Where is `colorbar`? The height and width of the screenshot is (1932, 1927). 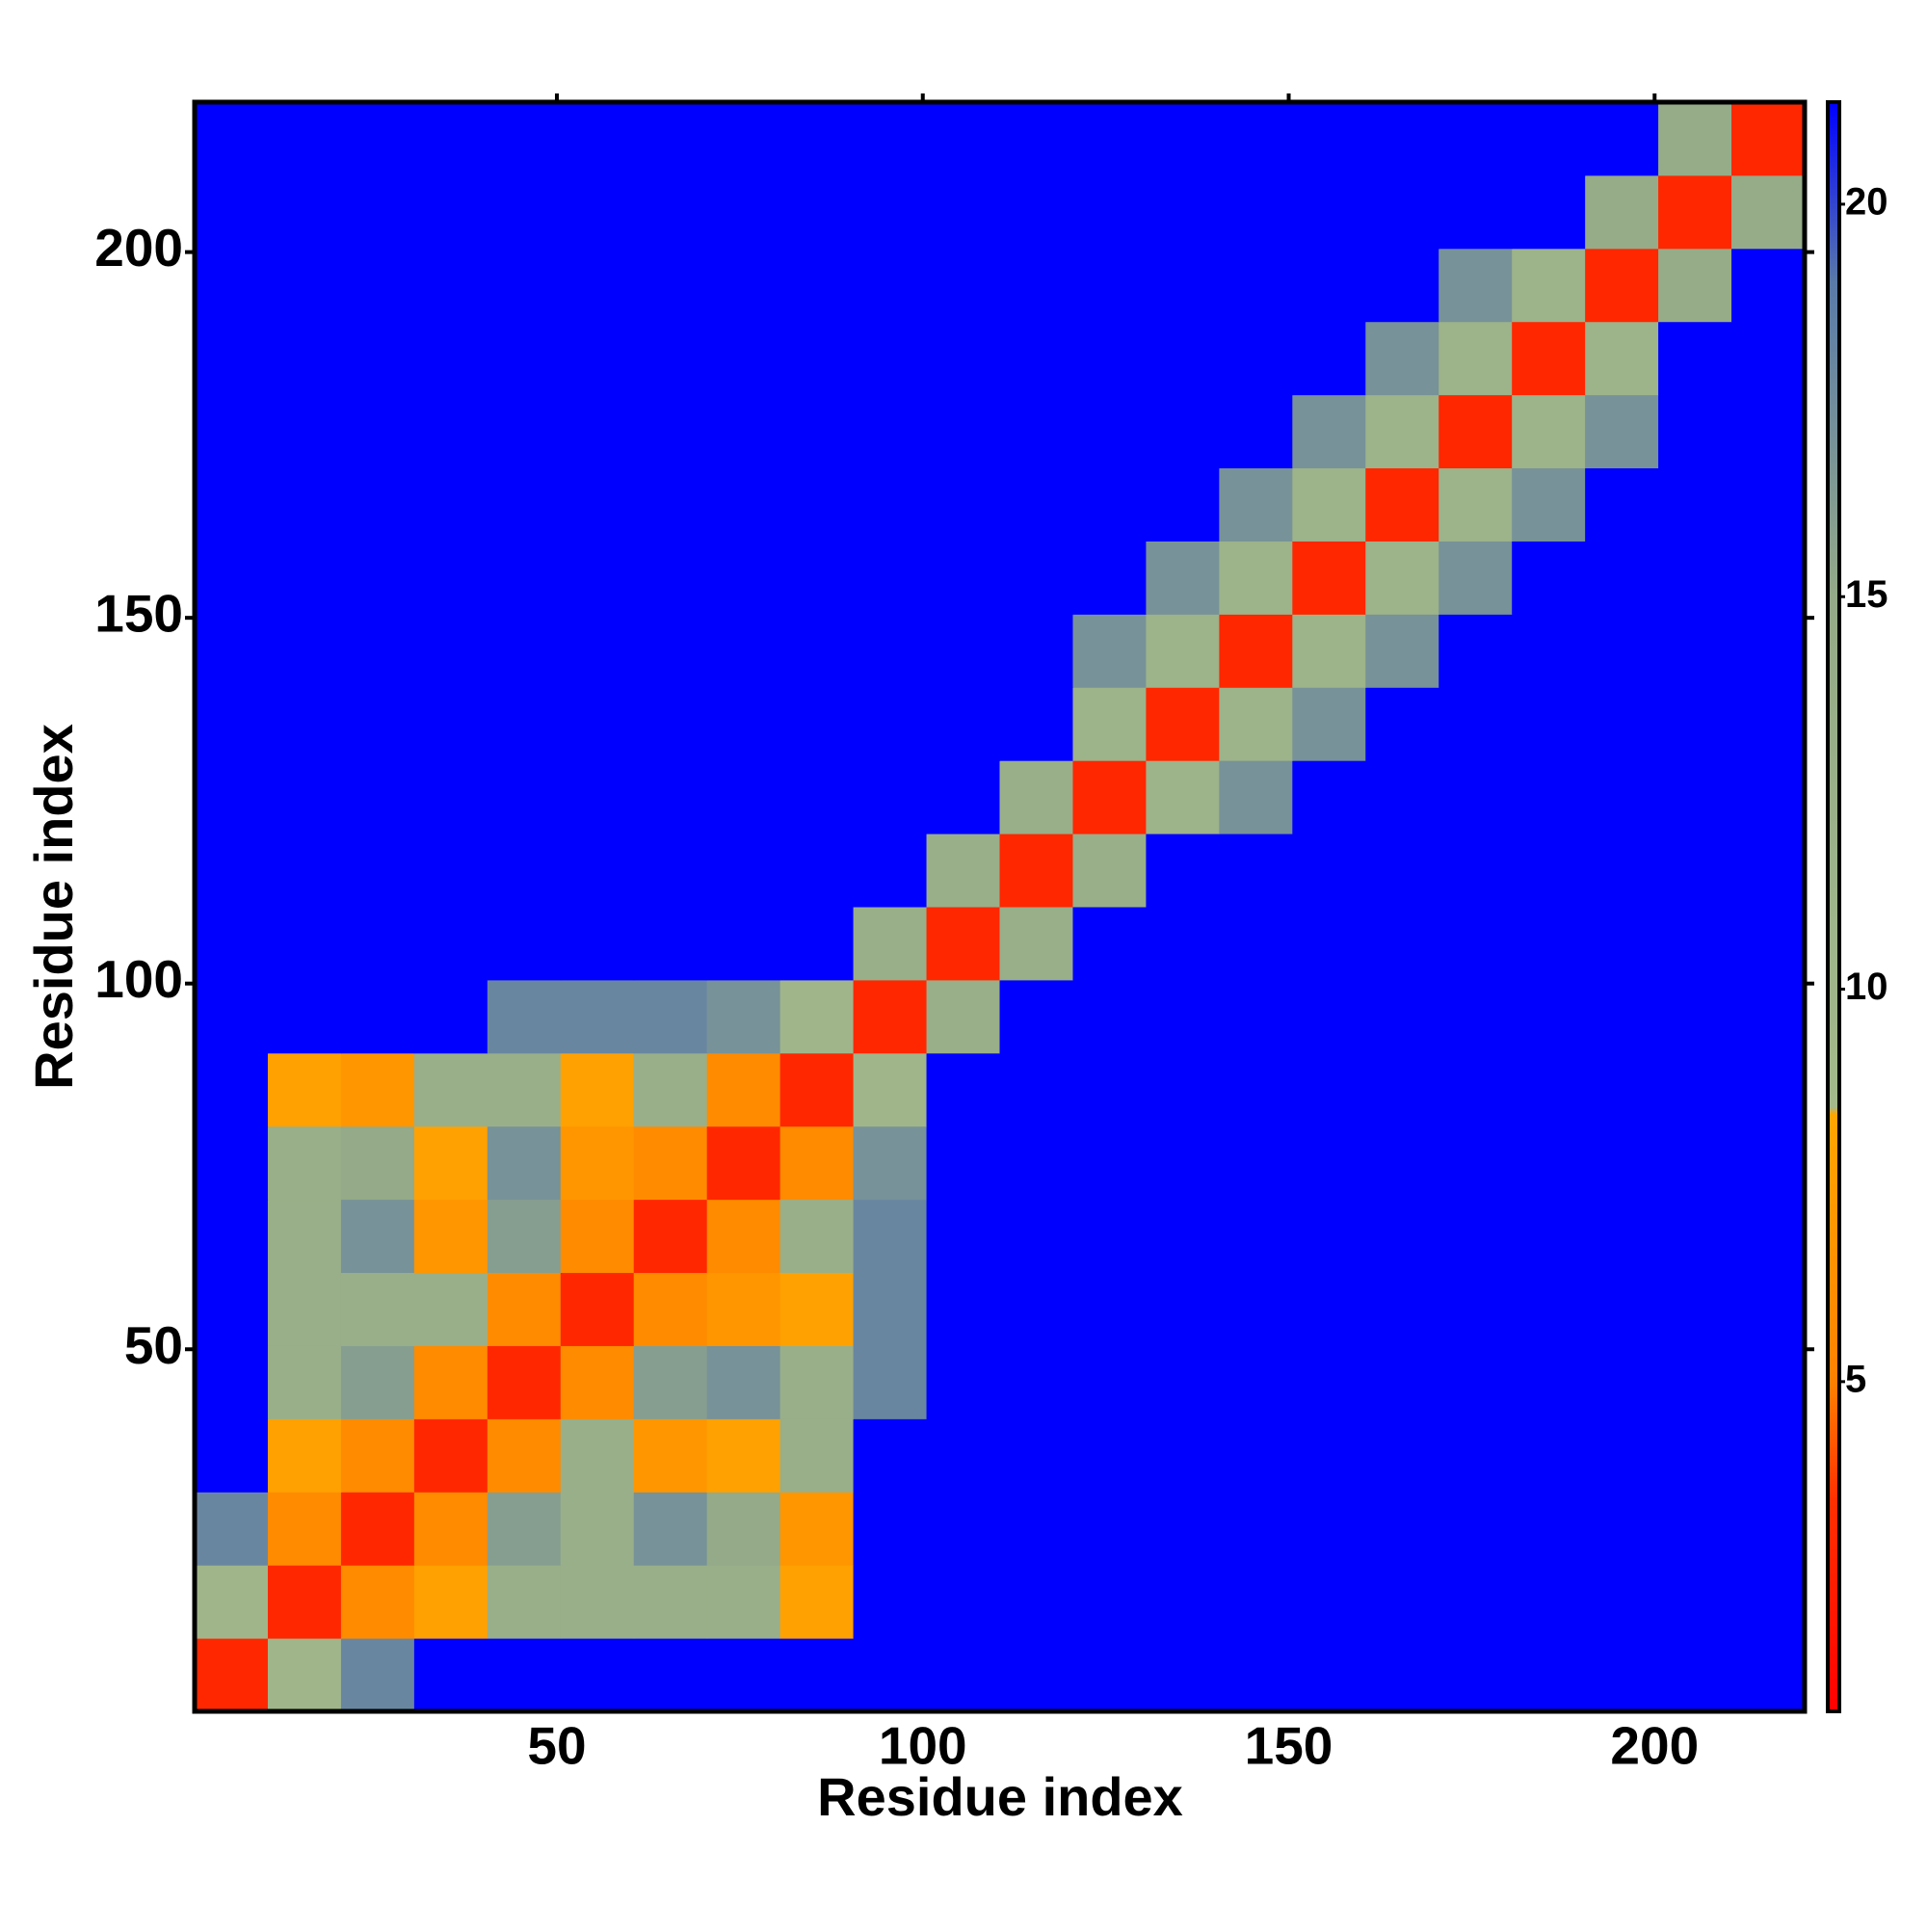 colorbar is located at coordinates (1833, 906).